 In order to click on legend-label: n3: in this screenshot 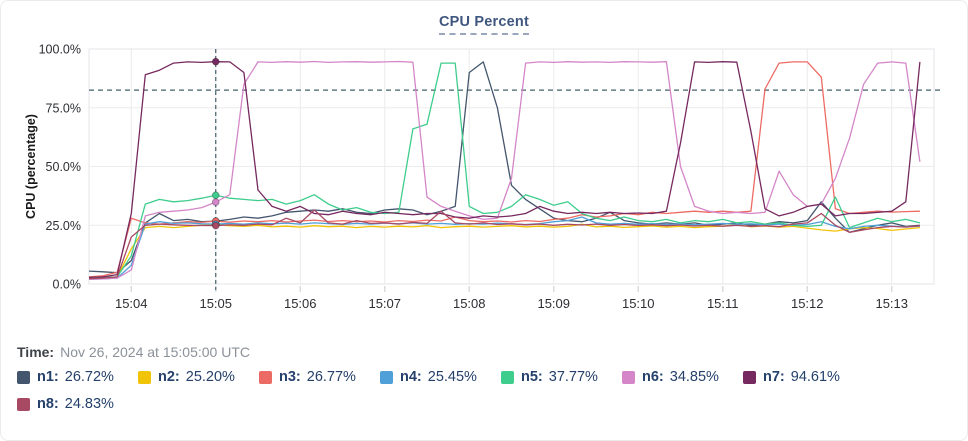, I will do `click(290, 377)`.